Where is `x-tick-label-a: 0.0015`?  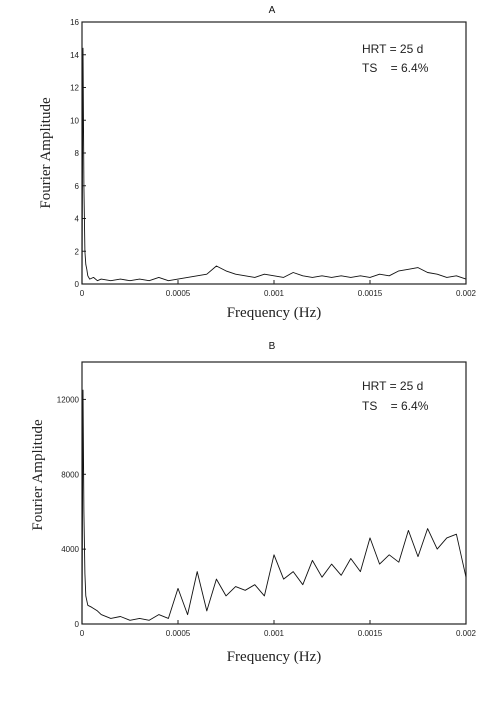 x-tick-label-a: 0.0015 is located at coordinates (370, 293).